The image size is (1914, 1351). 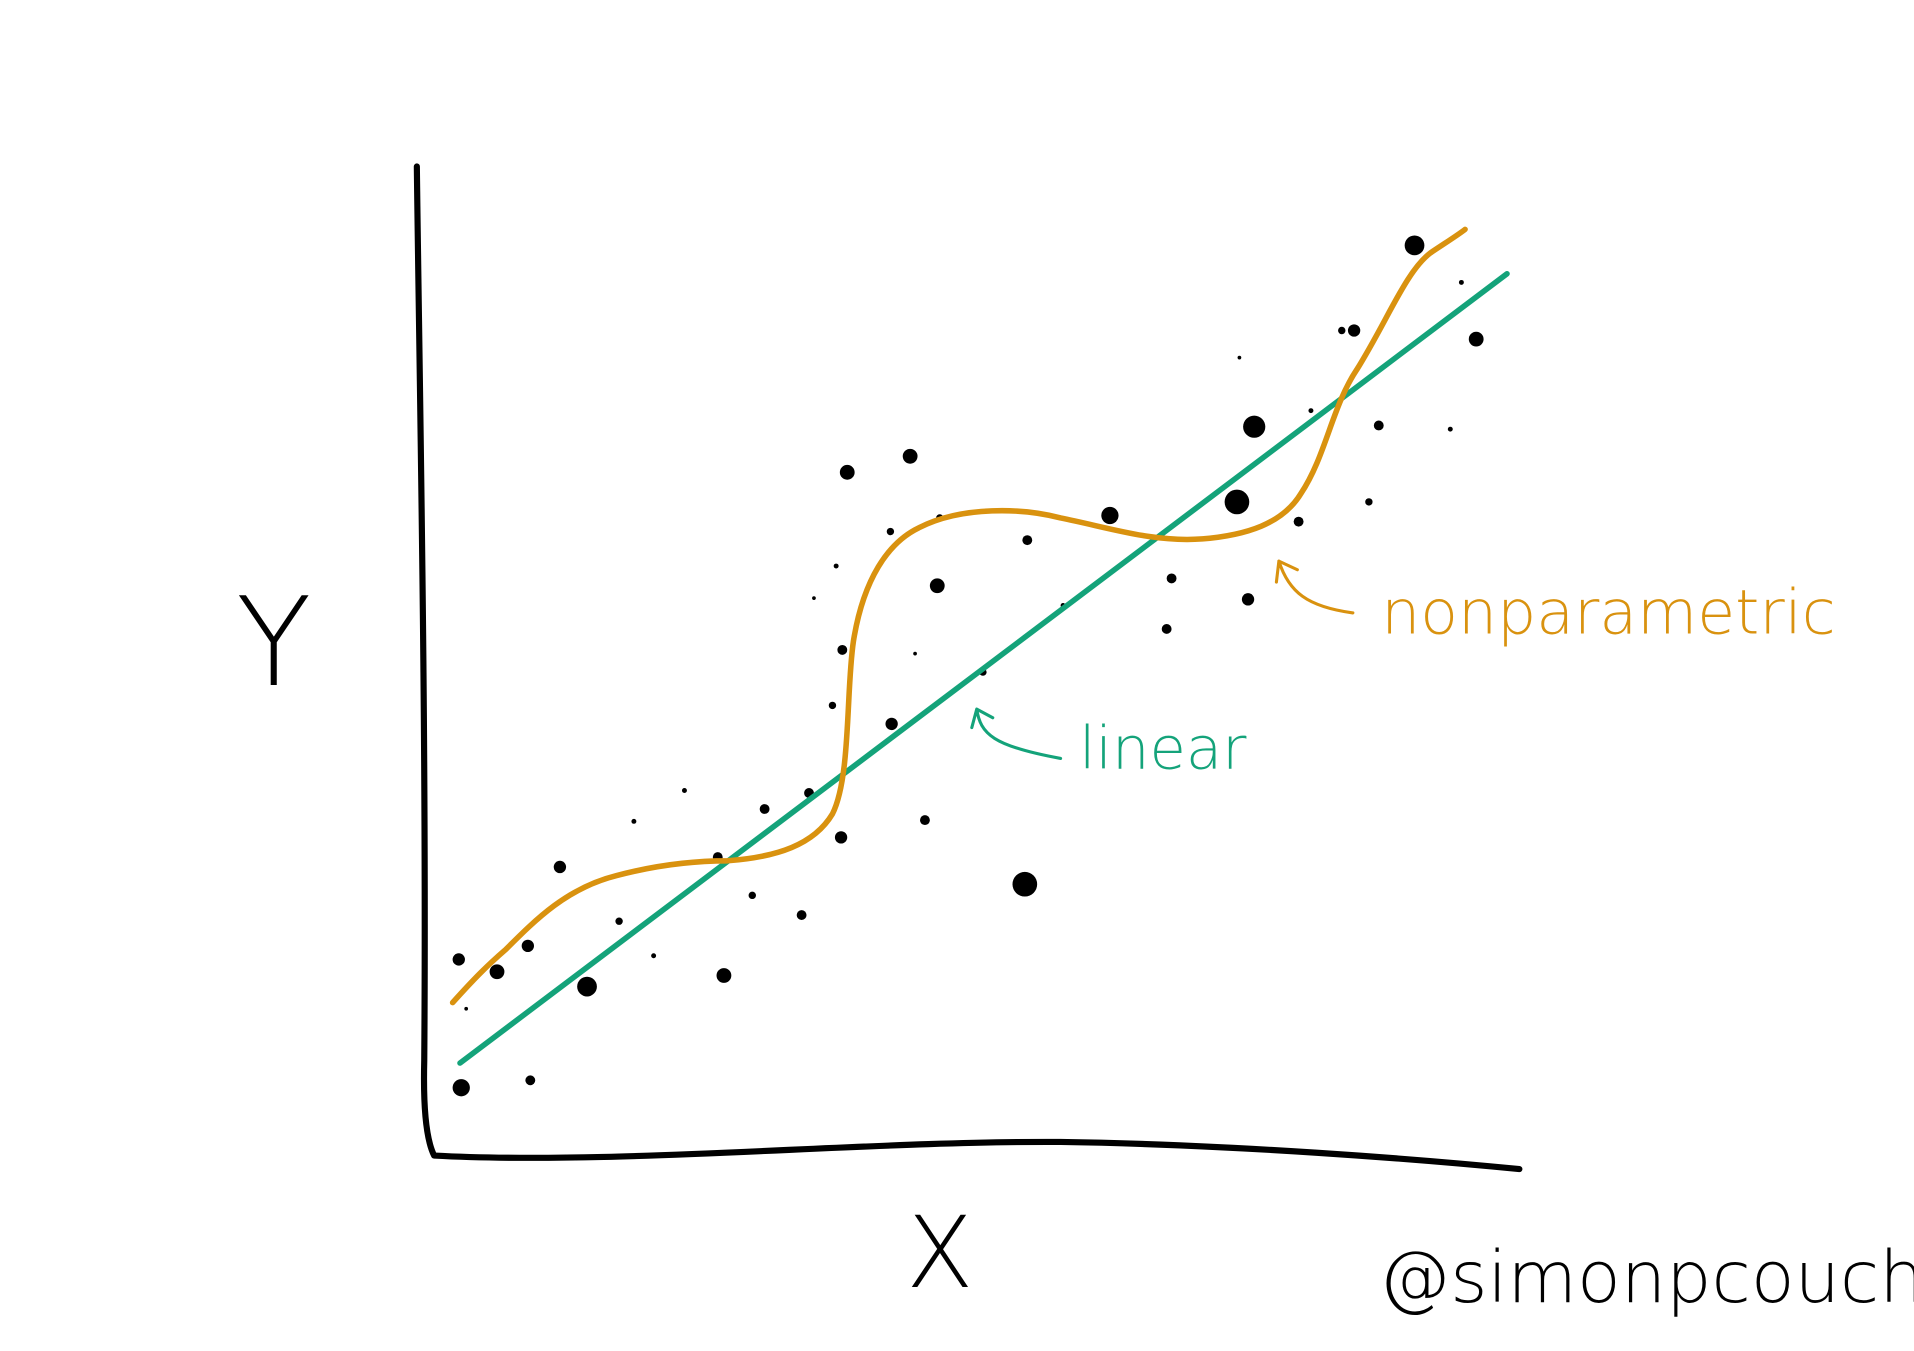 I want to click on x-axis-label: X, so click(x=940, y=1253).